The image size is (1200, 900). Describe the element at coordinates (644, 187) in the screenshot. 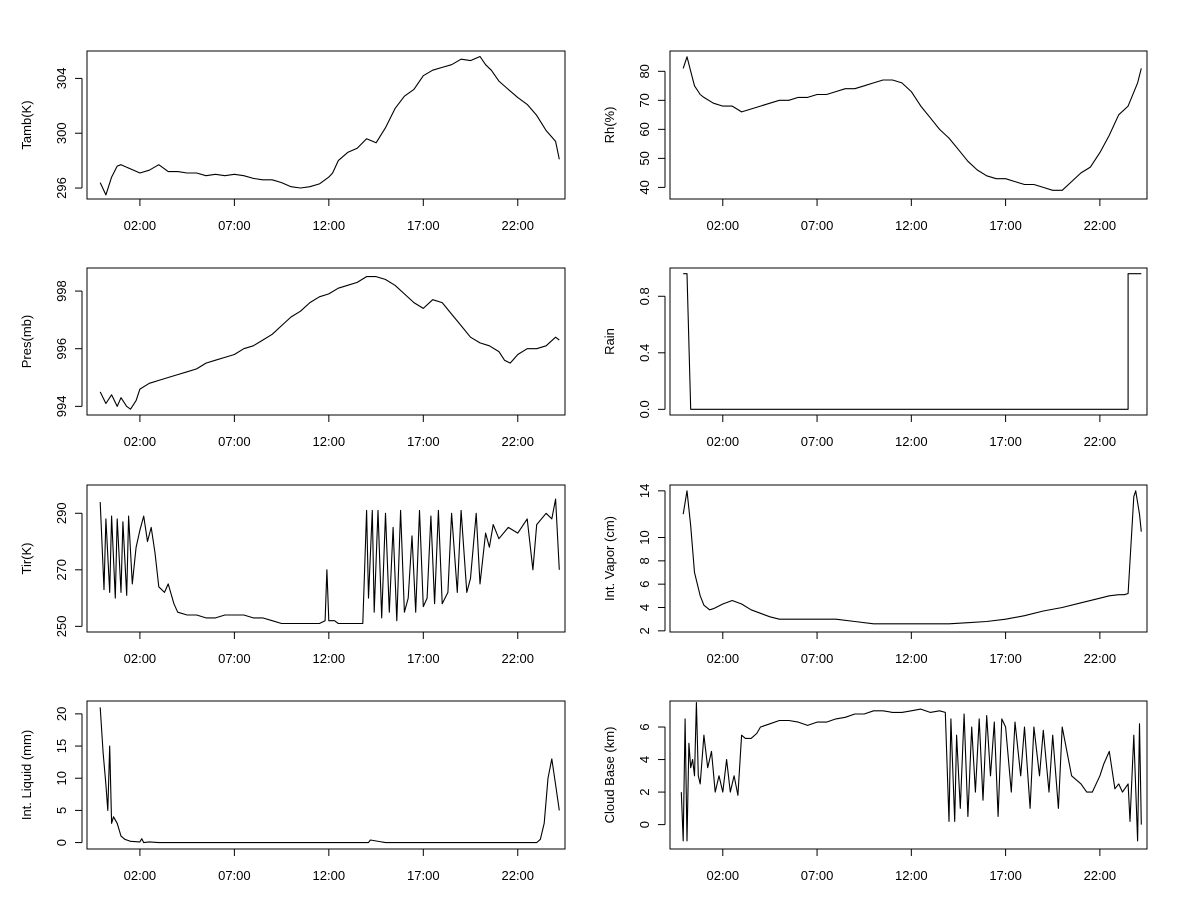

I see `y-tick-label: 40` at that location.